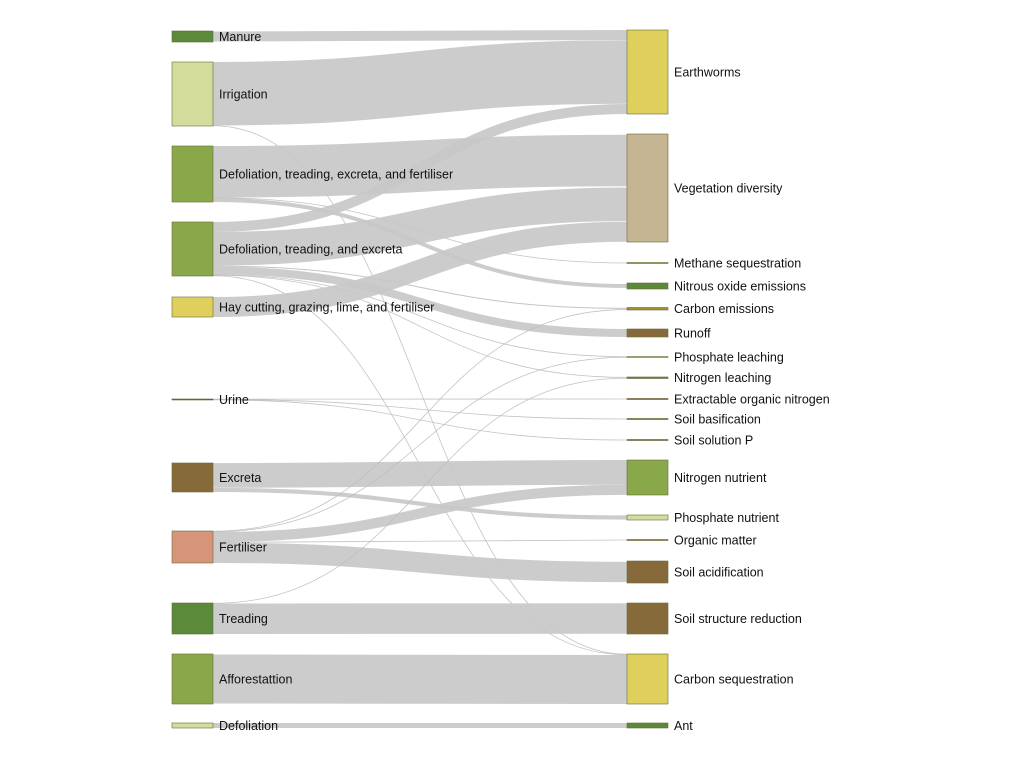  What do you see at coordinates (647, 309) in the screenshot?
I see `target-node-carbonem` at bounding box center [647, 309].